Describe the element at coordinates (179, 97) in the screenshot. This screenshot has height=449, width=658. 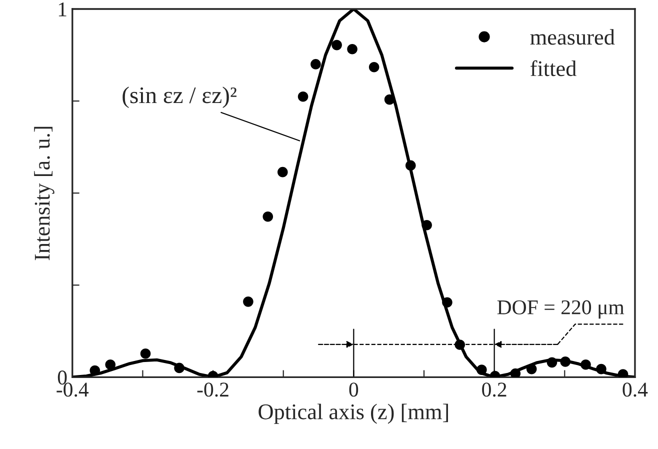
I see `annotation: (sin εz / εz)²` at that location.